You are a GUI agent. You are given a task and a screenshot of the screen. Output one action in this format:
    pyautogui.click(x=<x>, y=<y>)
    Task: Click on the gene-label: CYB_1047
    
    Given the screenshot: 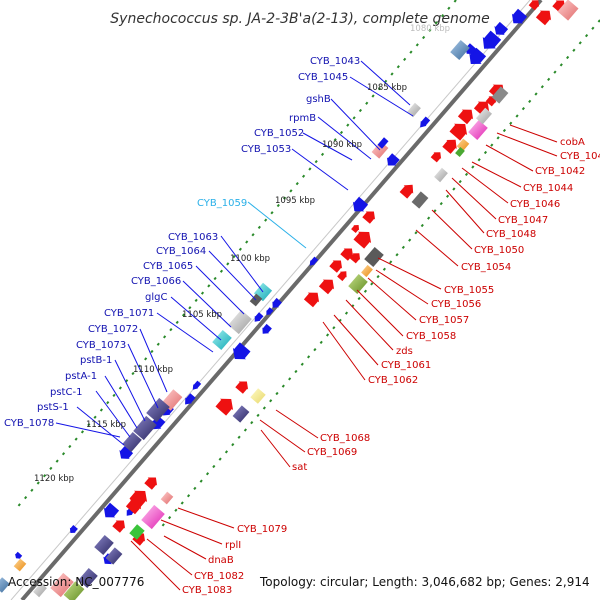 What is the action you would take?
    pyautogui.click(x=523, y=220)
    